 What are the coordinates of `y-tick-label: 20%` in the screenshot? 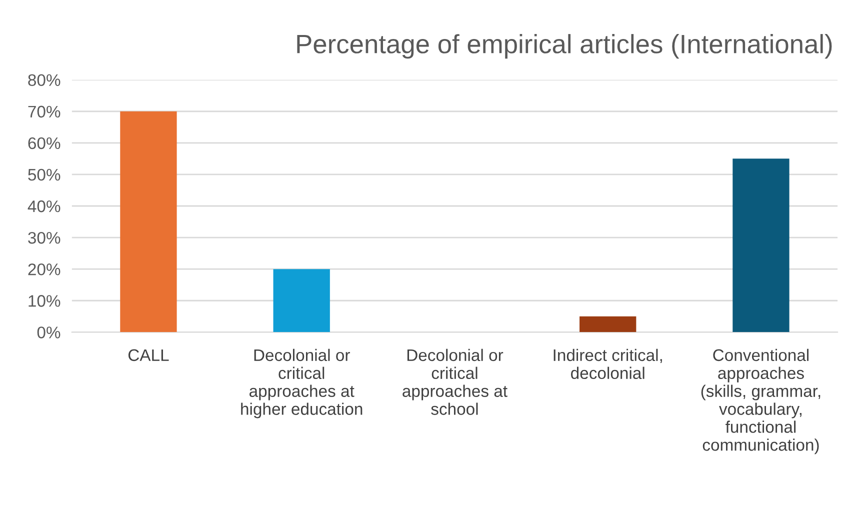 It's located at (44, 269).